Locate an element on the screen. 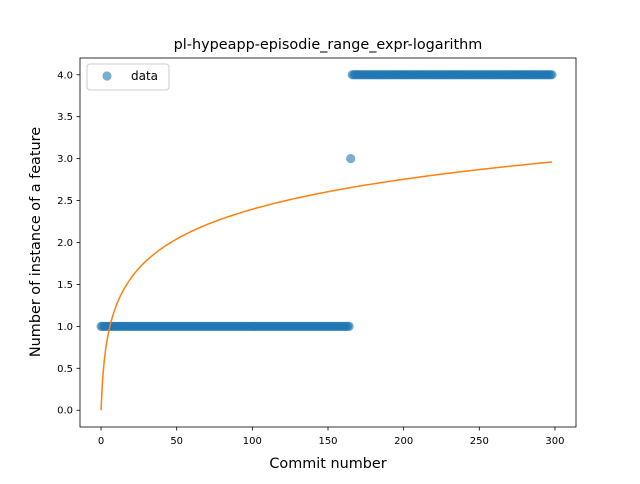  y-tick-label: 3.5 is located at coordinates (65, 117).